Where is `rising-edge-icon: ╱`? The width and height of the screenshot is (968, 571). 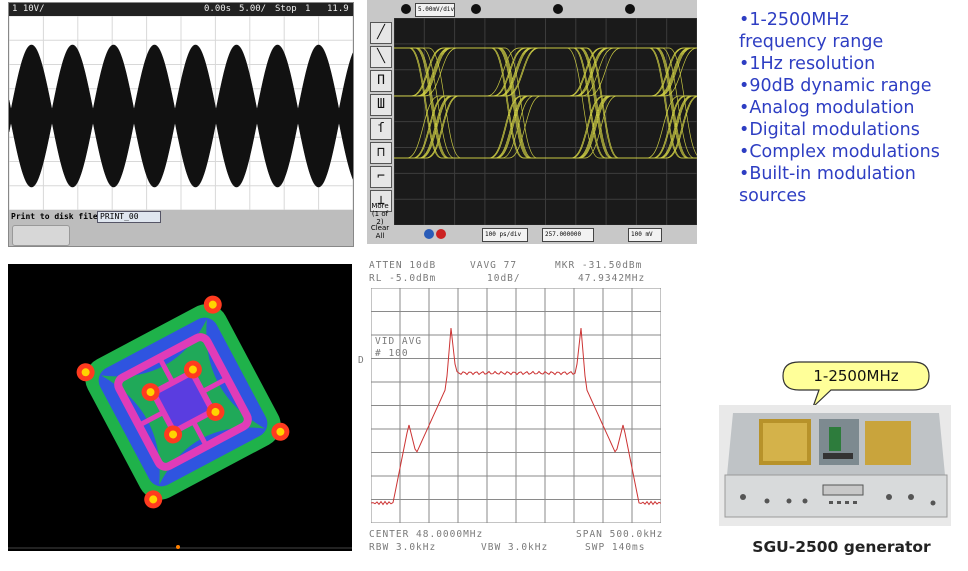 rising-edge-icon: ╱ is located at coordinates (381, 32).